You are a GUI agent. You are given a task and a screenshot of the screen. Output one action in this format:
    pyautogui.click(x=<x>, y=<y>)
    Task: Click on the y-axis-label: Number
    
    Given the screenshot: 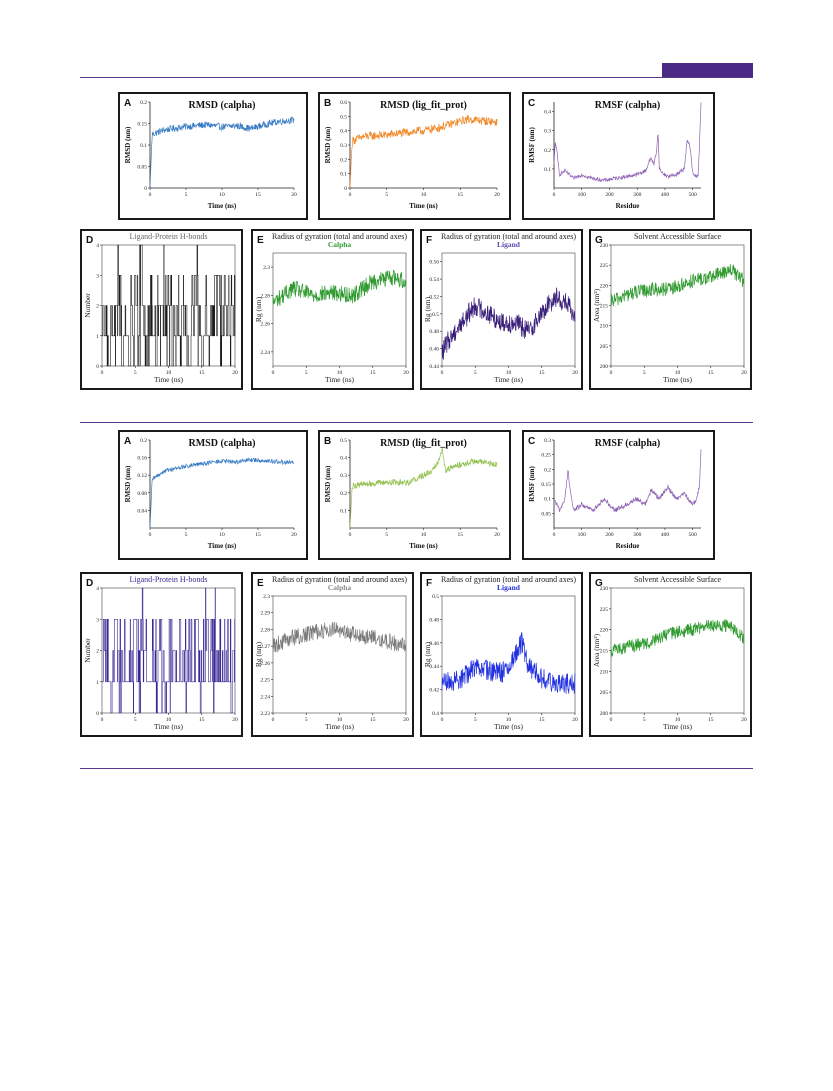 What is the action you would take?
    pyautogui.click(x=87, y=305)
    